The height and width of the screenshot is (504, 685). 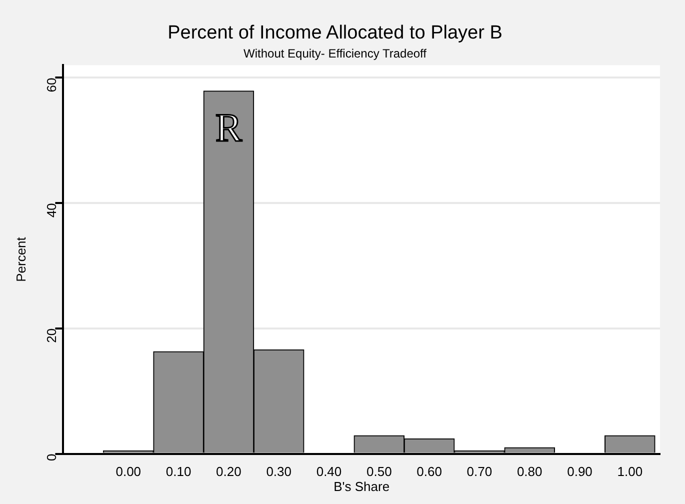 What do you see at coordinates (335, 33) in the screenshot?
I see `chart-title: Percent of Income Allocated to Player B` at bounding box center [335, 33].